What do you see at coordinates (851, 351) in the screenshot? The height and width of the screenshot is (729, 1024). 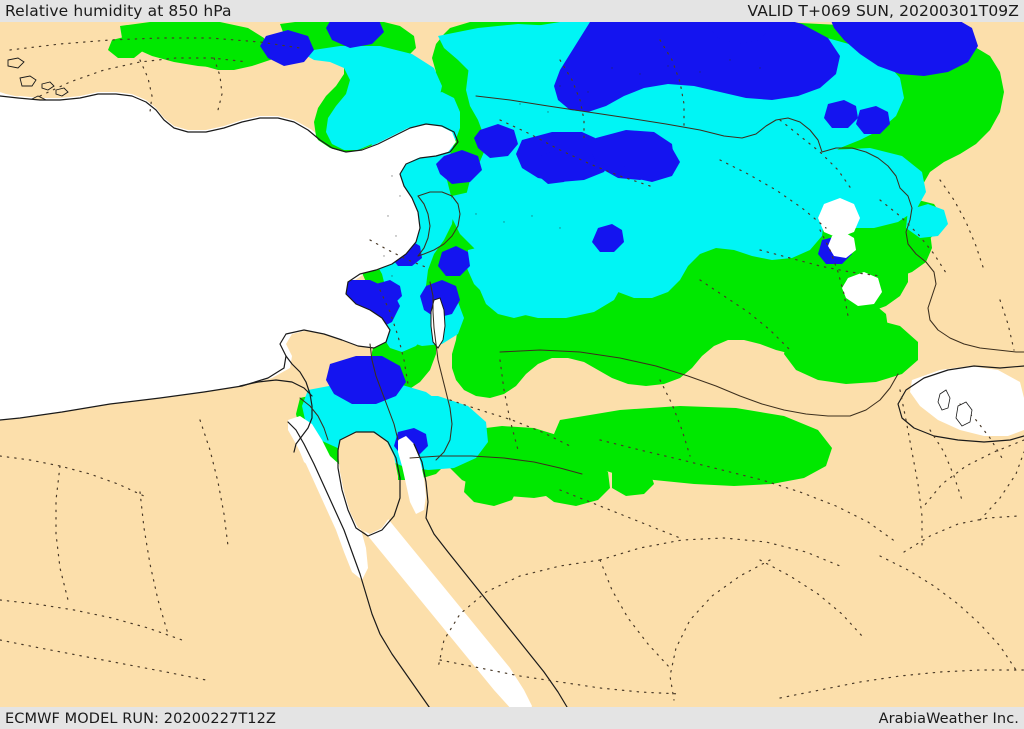 I see `green-region-east-mass` at bounding box center [851, 351].